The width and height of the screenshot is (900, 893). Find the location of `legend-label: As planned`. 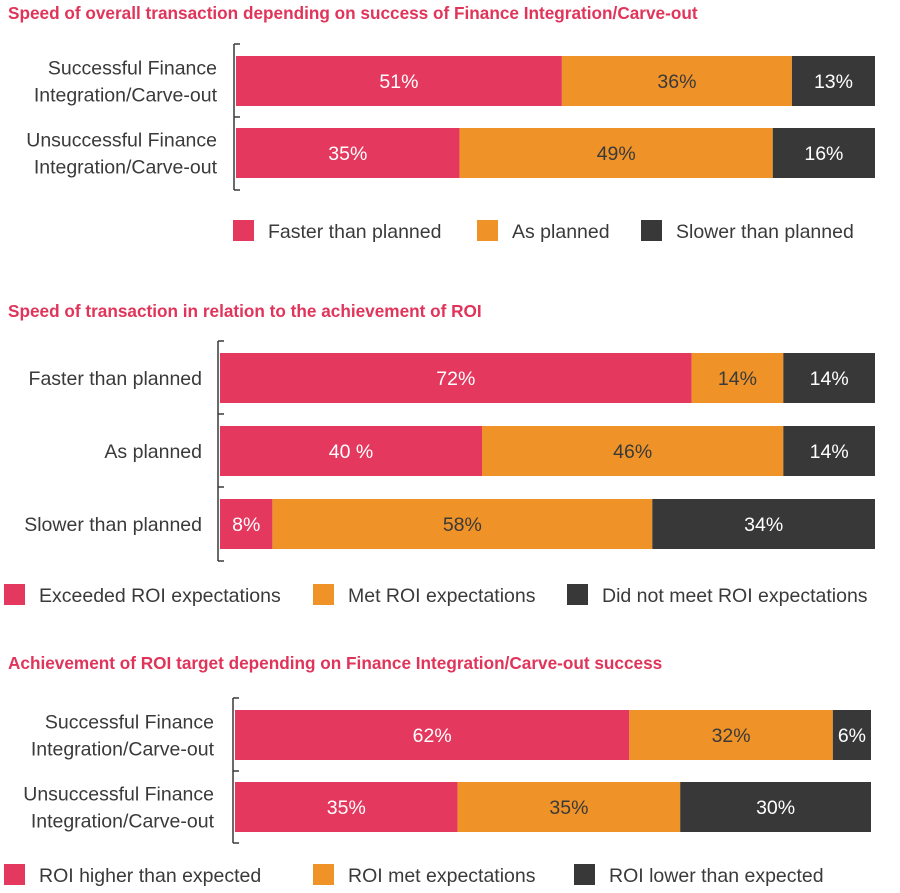

legend-label: As planned is located at coordinates (561, 232).